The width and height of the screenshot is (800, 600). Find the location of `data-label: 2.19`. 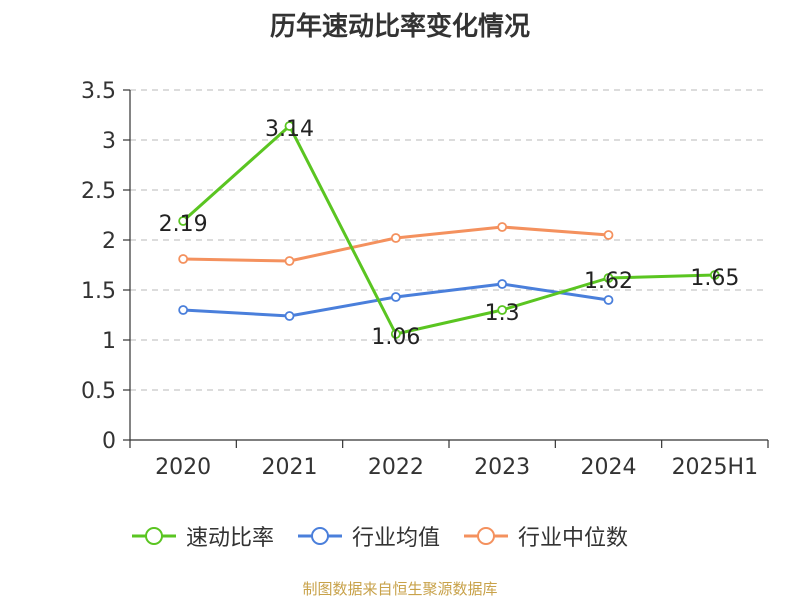

data-label: 2.19 is located at coordinates (183, 224).